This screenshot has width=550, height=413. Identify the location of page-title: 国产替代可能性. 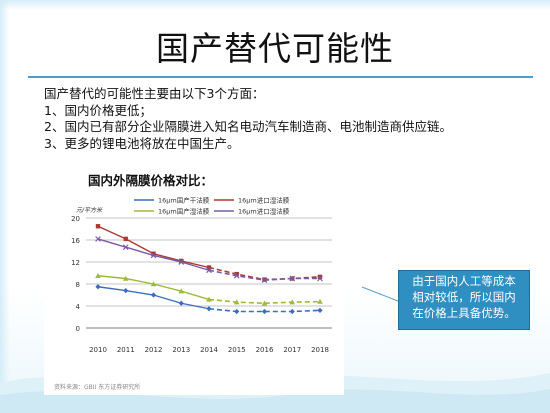
(275, 48).